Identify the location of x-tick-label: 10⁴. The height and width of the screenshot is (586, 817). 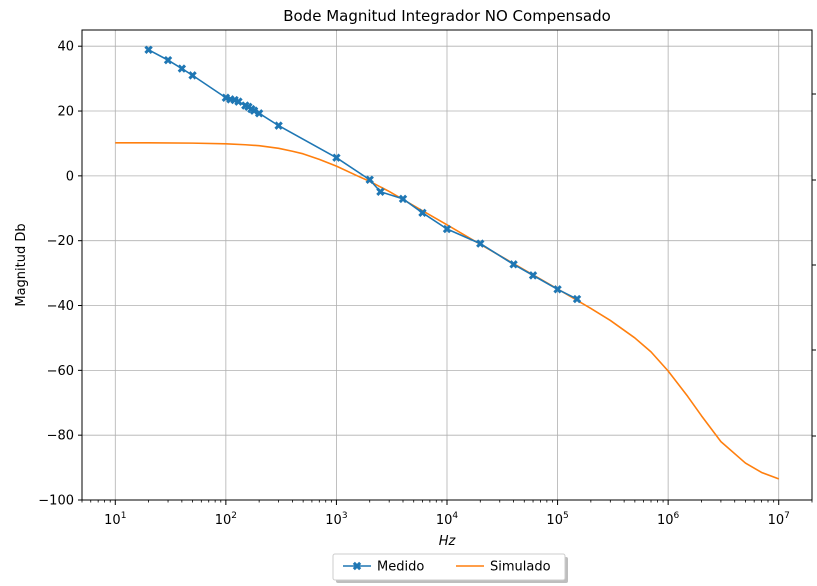
(447, 519).